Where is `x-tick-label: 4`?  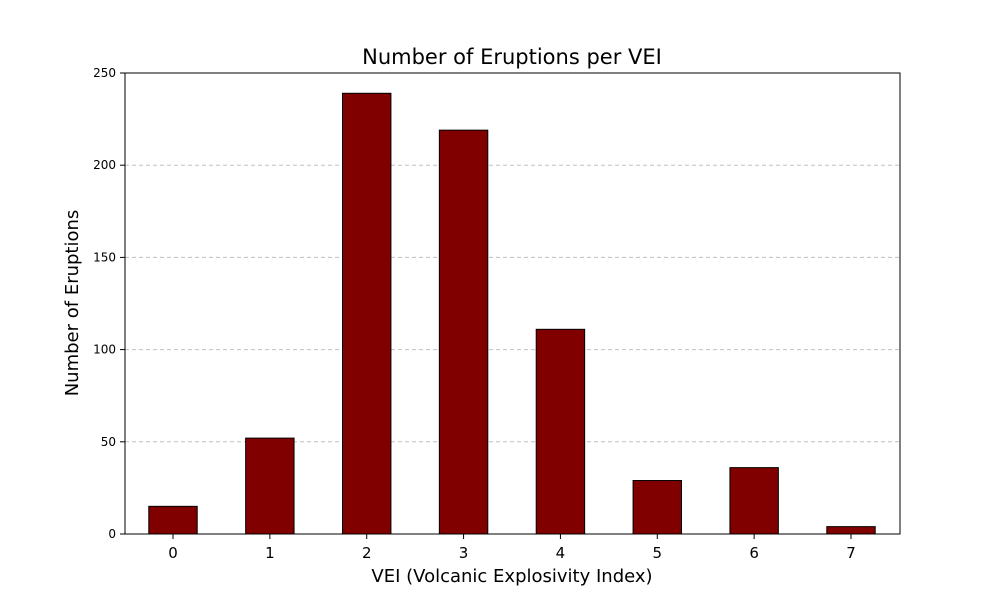 x-tick-label: 4 is located at coordinates (561, 553).